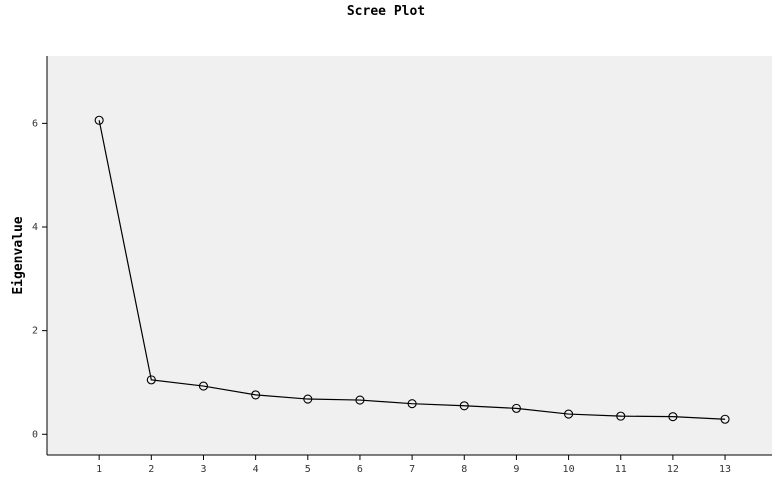  What do you see at coordinates (203, 469) in the screenshot?
I see `x-tick-label: 3` at bounding box center [203, 469].